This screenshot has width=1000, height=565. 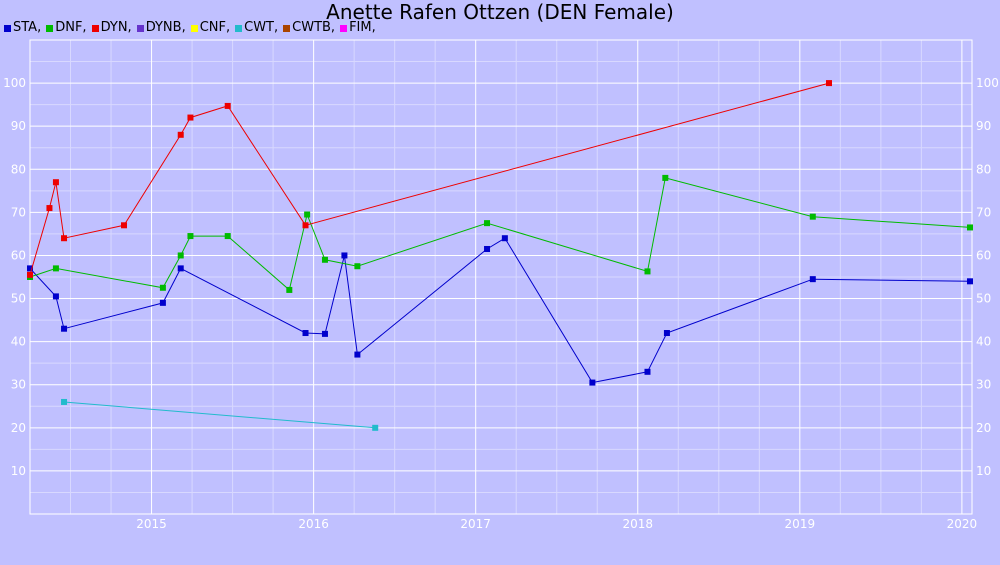 What do you see at coordinates (151, 524) in the screenshot?
I see `x-tick-label: 2015` at bounding box center [151, 524].